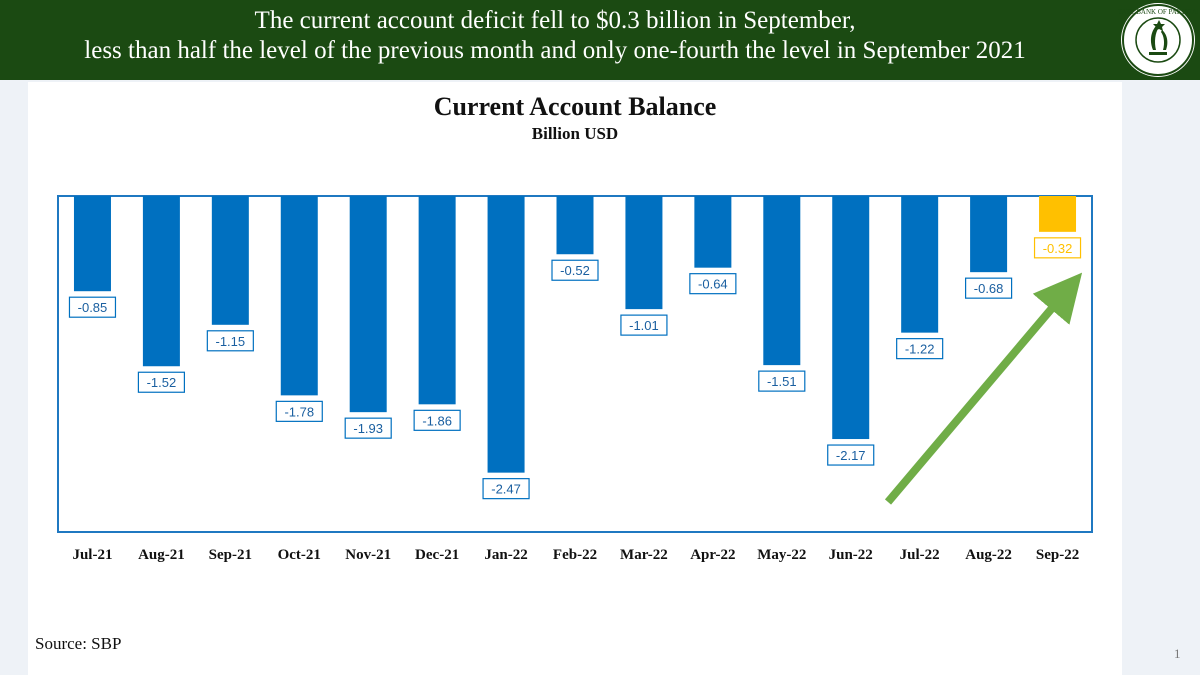 This screenshot has height=675, width=1200. Describe the element at coordinates (575, 133) in the screenshot. I see `chart-subtitle: Billion USD` at that location.